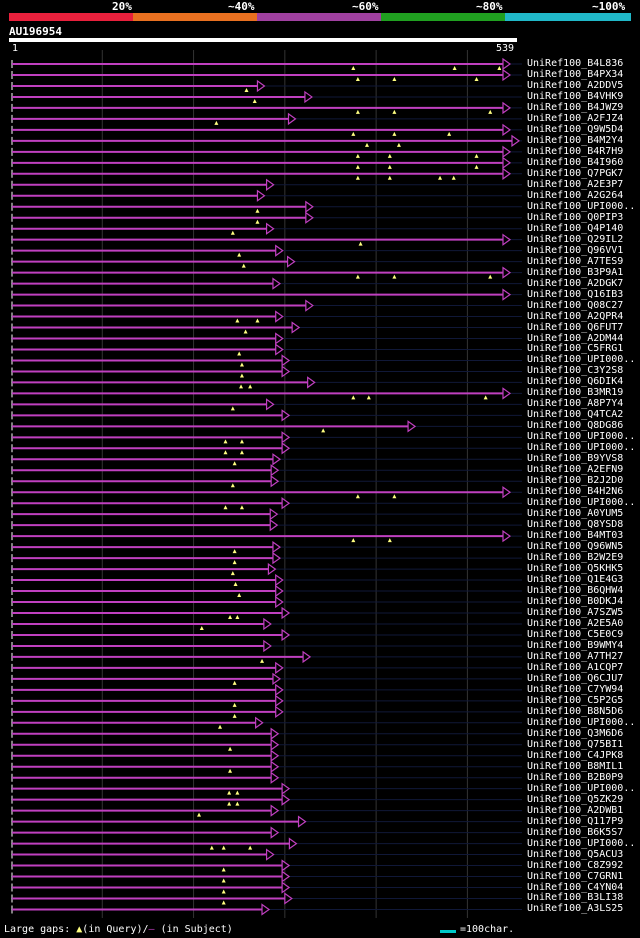 Image resolution: width=640 pixels, height=938 pixels. I want to click on hit-name: UniRef100_C7YW94, so click(575, 689).